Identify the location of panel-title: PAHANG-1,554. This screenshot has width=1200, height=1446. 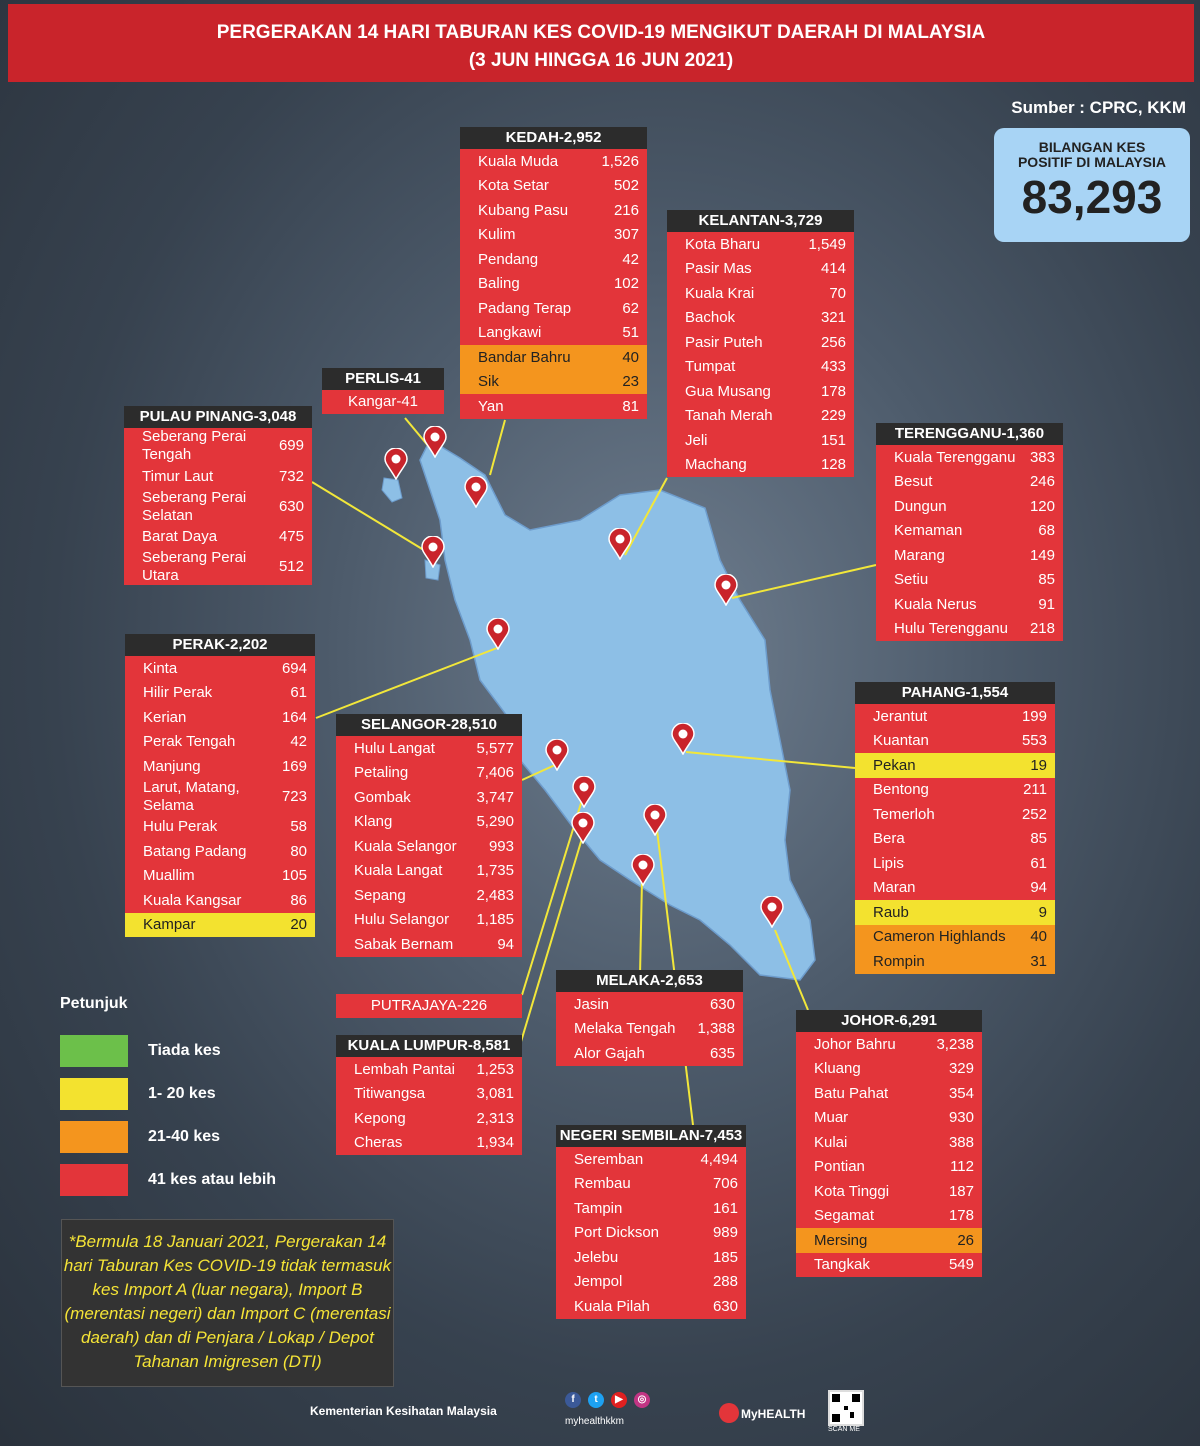
(955, 693).